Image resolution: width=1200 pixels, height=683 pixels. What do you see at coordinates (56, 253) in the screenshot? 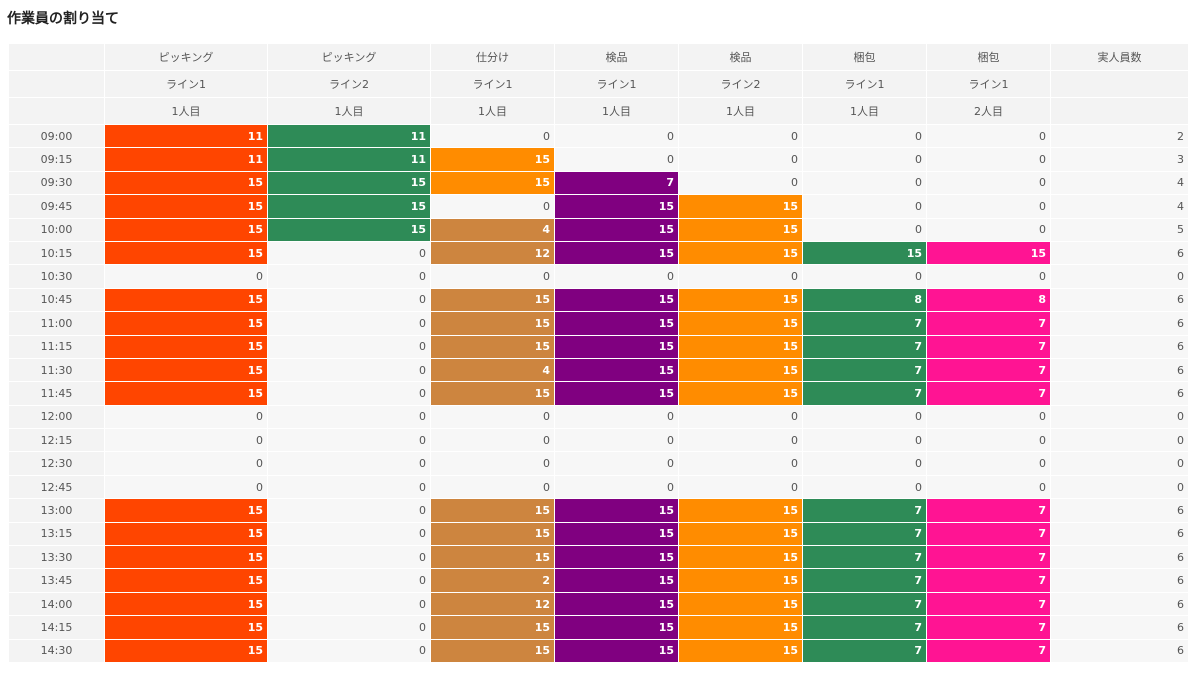
I see `time-cell: 10:15` at bounding box center [56, 253].